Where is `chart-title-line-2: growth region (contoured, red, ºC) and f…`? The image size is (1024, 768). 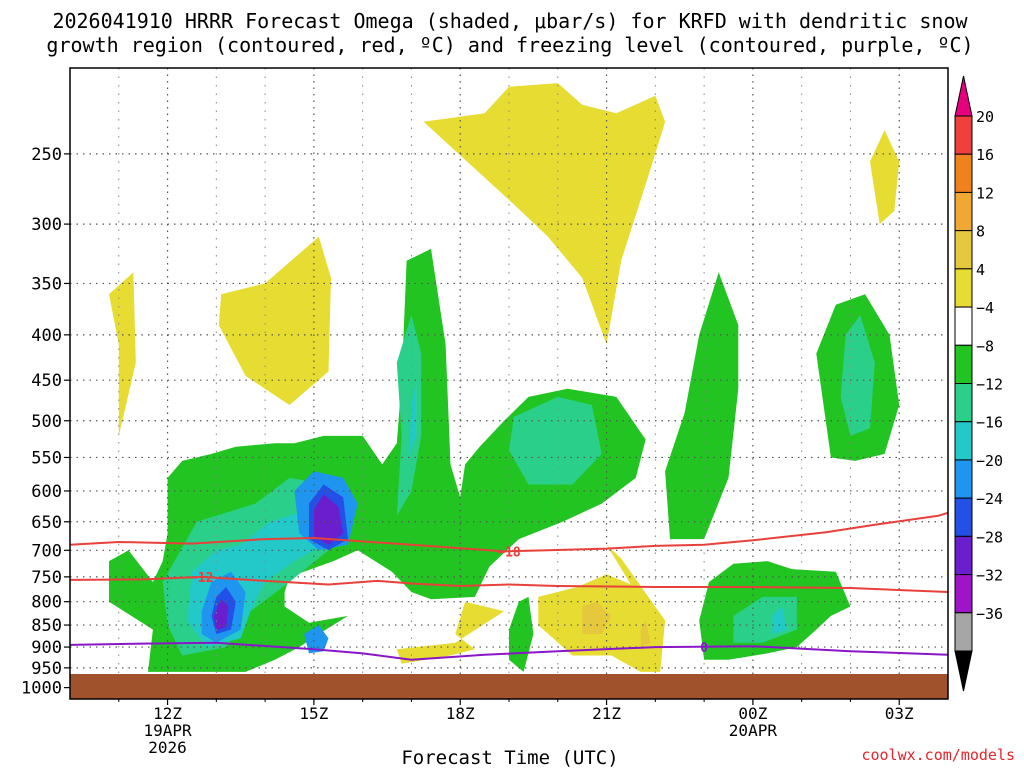 chart-title-line-2: growth region (contoured, red, ºC) and f… is located at coordinates (509, 45).